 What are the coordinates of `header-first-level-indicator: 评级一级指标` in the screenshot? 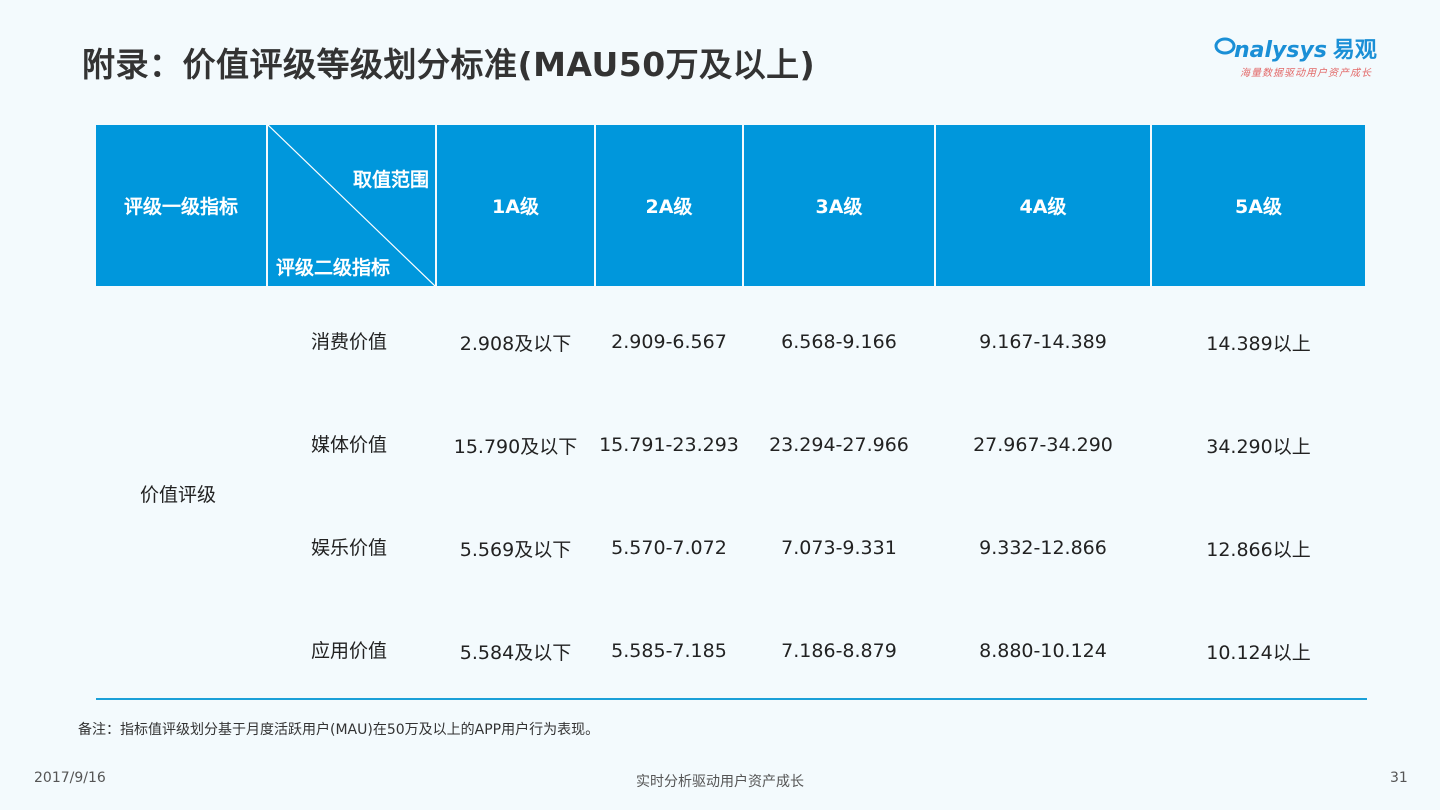 It's located at (181, 205).